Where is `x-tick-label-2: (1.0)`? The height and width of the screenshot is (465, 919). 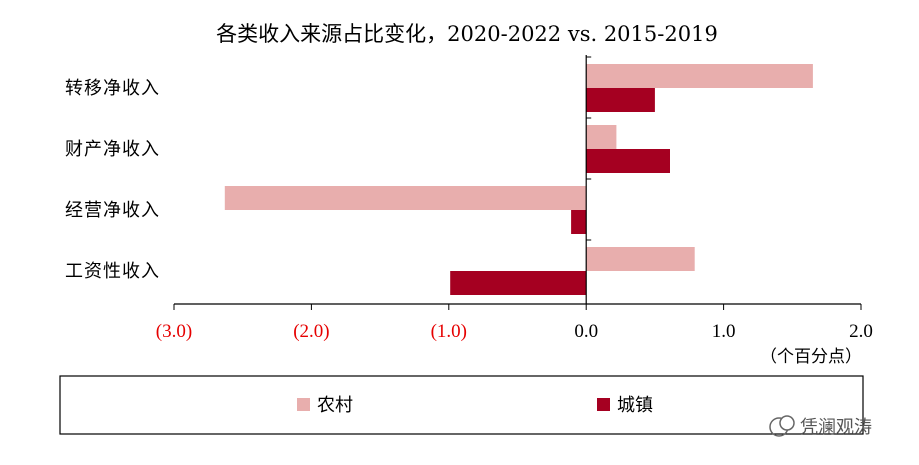 x-tick-label-2: (1.0) is located at coordinates (449, 331).